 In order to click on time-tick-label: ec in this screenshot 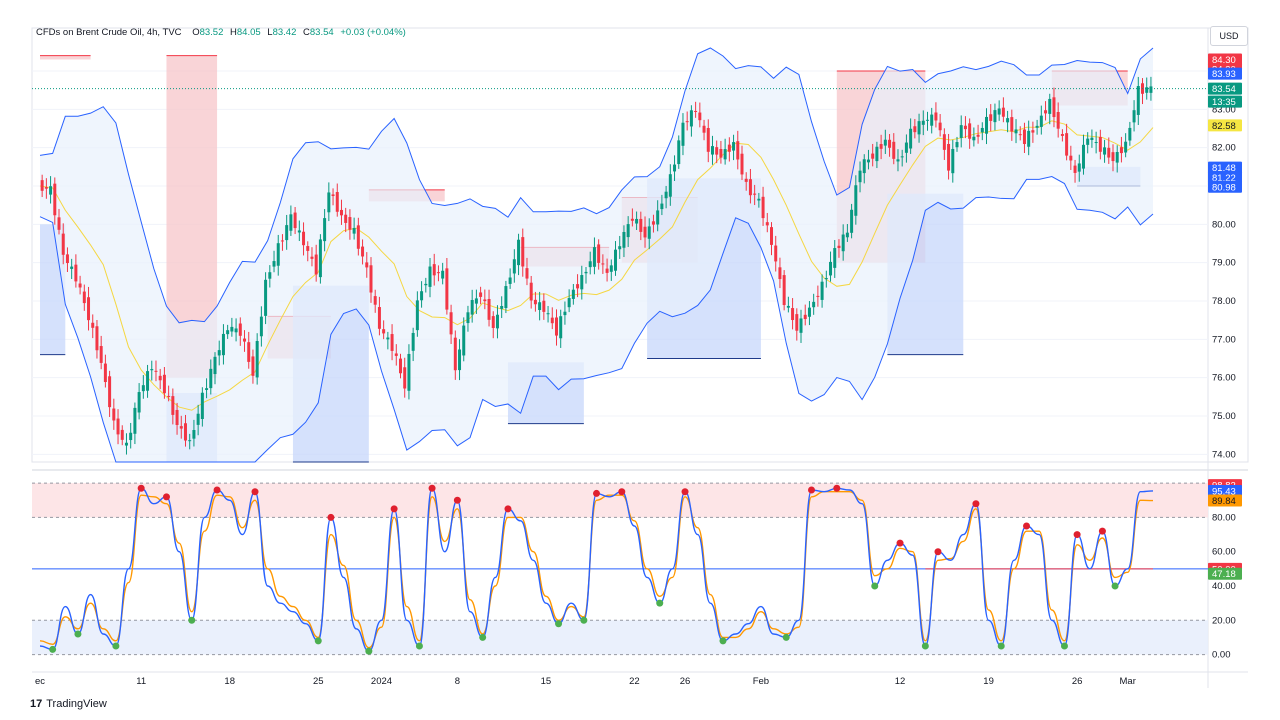, I will do `click(40, 681)`.